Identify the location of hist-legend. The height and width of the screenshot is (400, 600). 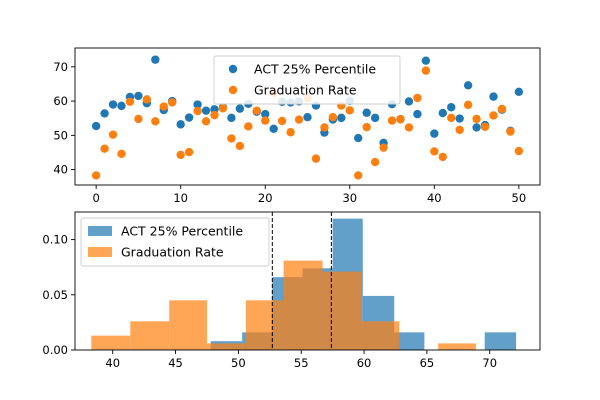
(175, 242).